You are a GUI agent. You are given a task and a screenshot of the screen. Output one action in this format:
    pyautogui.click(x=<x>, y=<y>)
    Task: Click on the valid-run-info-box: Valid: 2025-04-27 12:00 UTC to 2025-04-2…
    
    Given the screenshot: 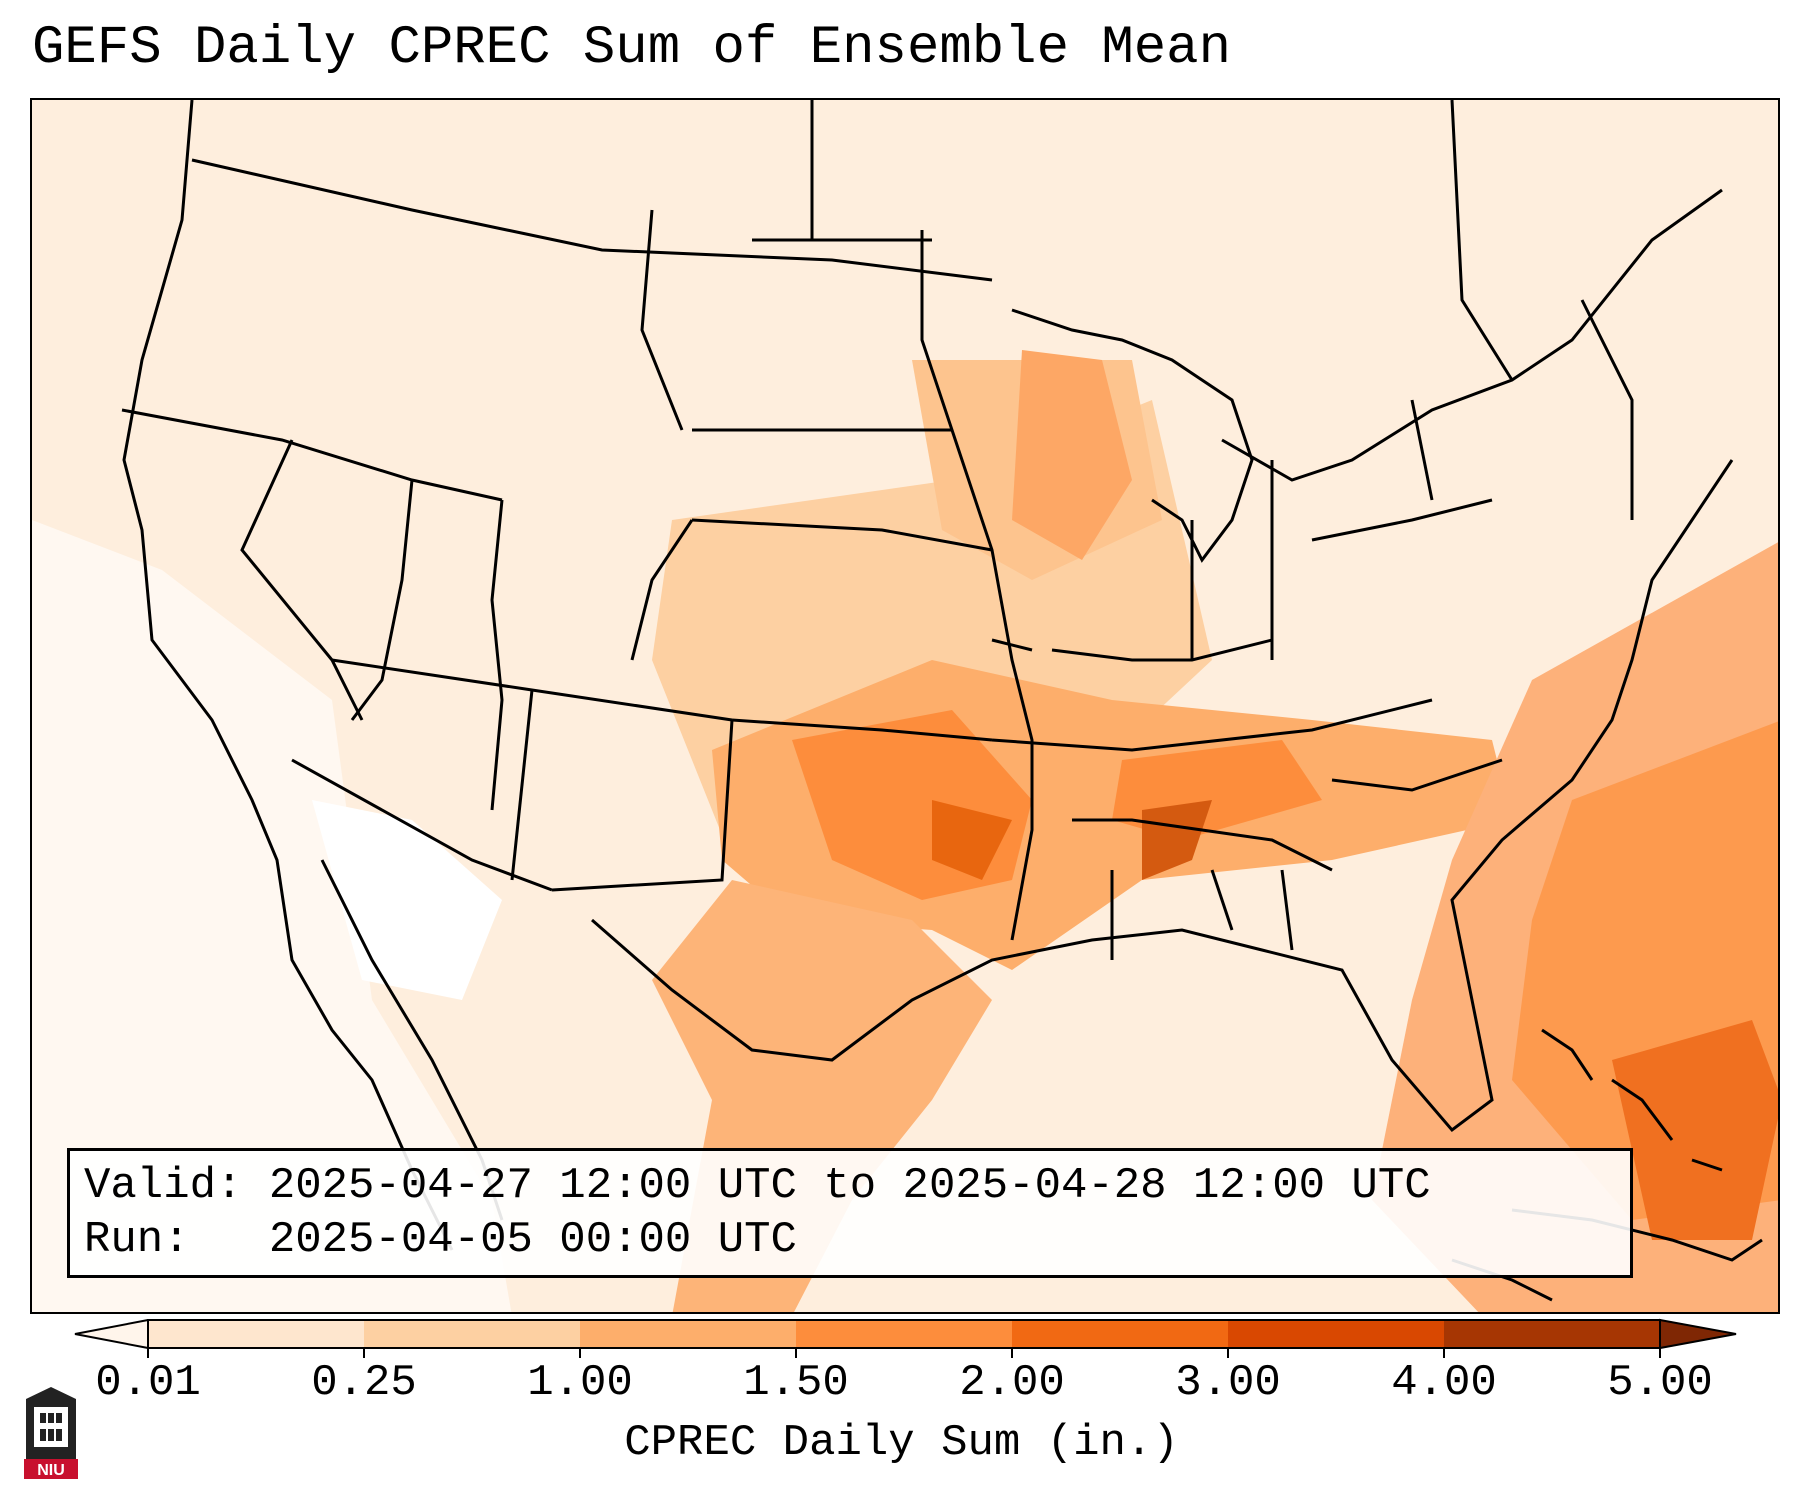 What is the action you would take?
    pyautogui.click(x=850, y=1213)
    